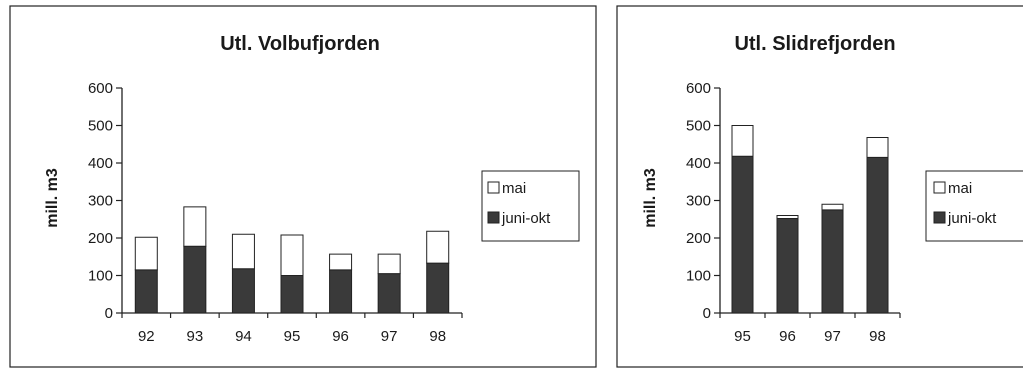  Describe the element at coordinates (243, 336) in the screenshot. I see `x-tick-label: 94` at that location.